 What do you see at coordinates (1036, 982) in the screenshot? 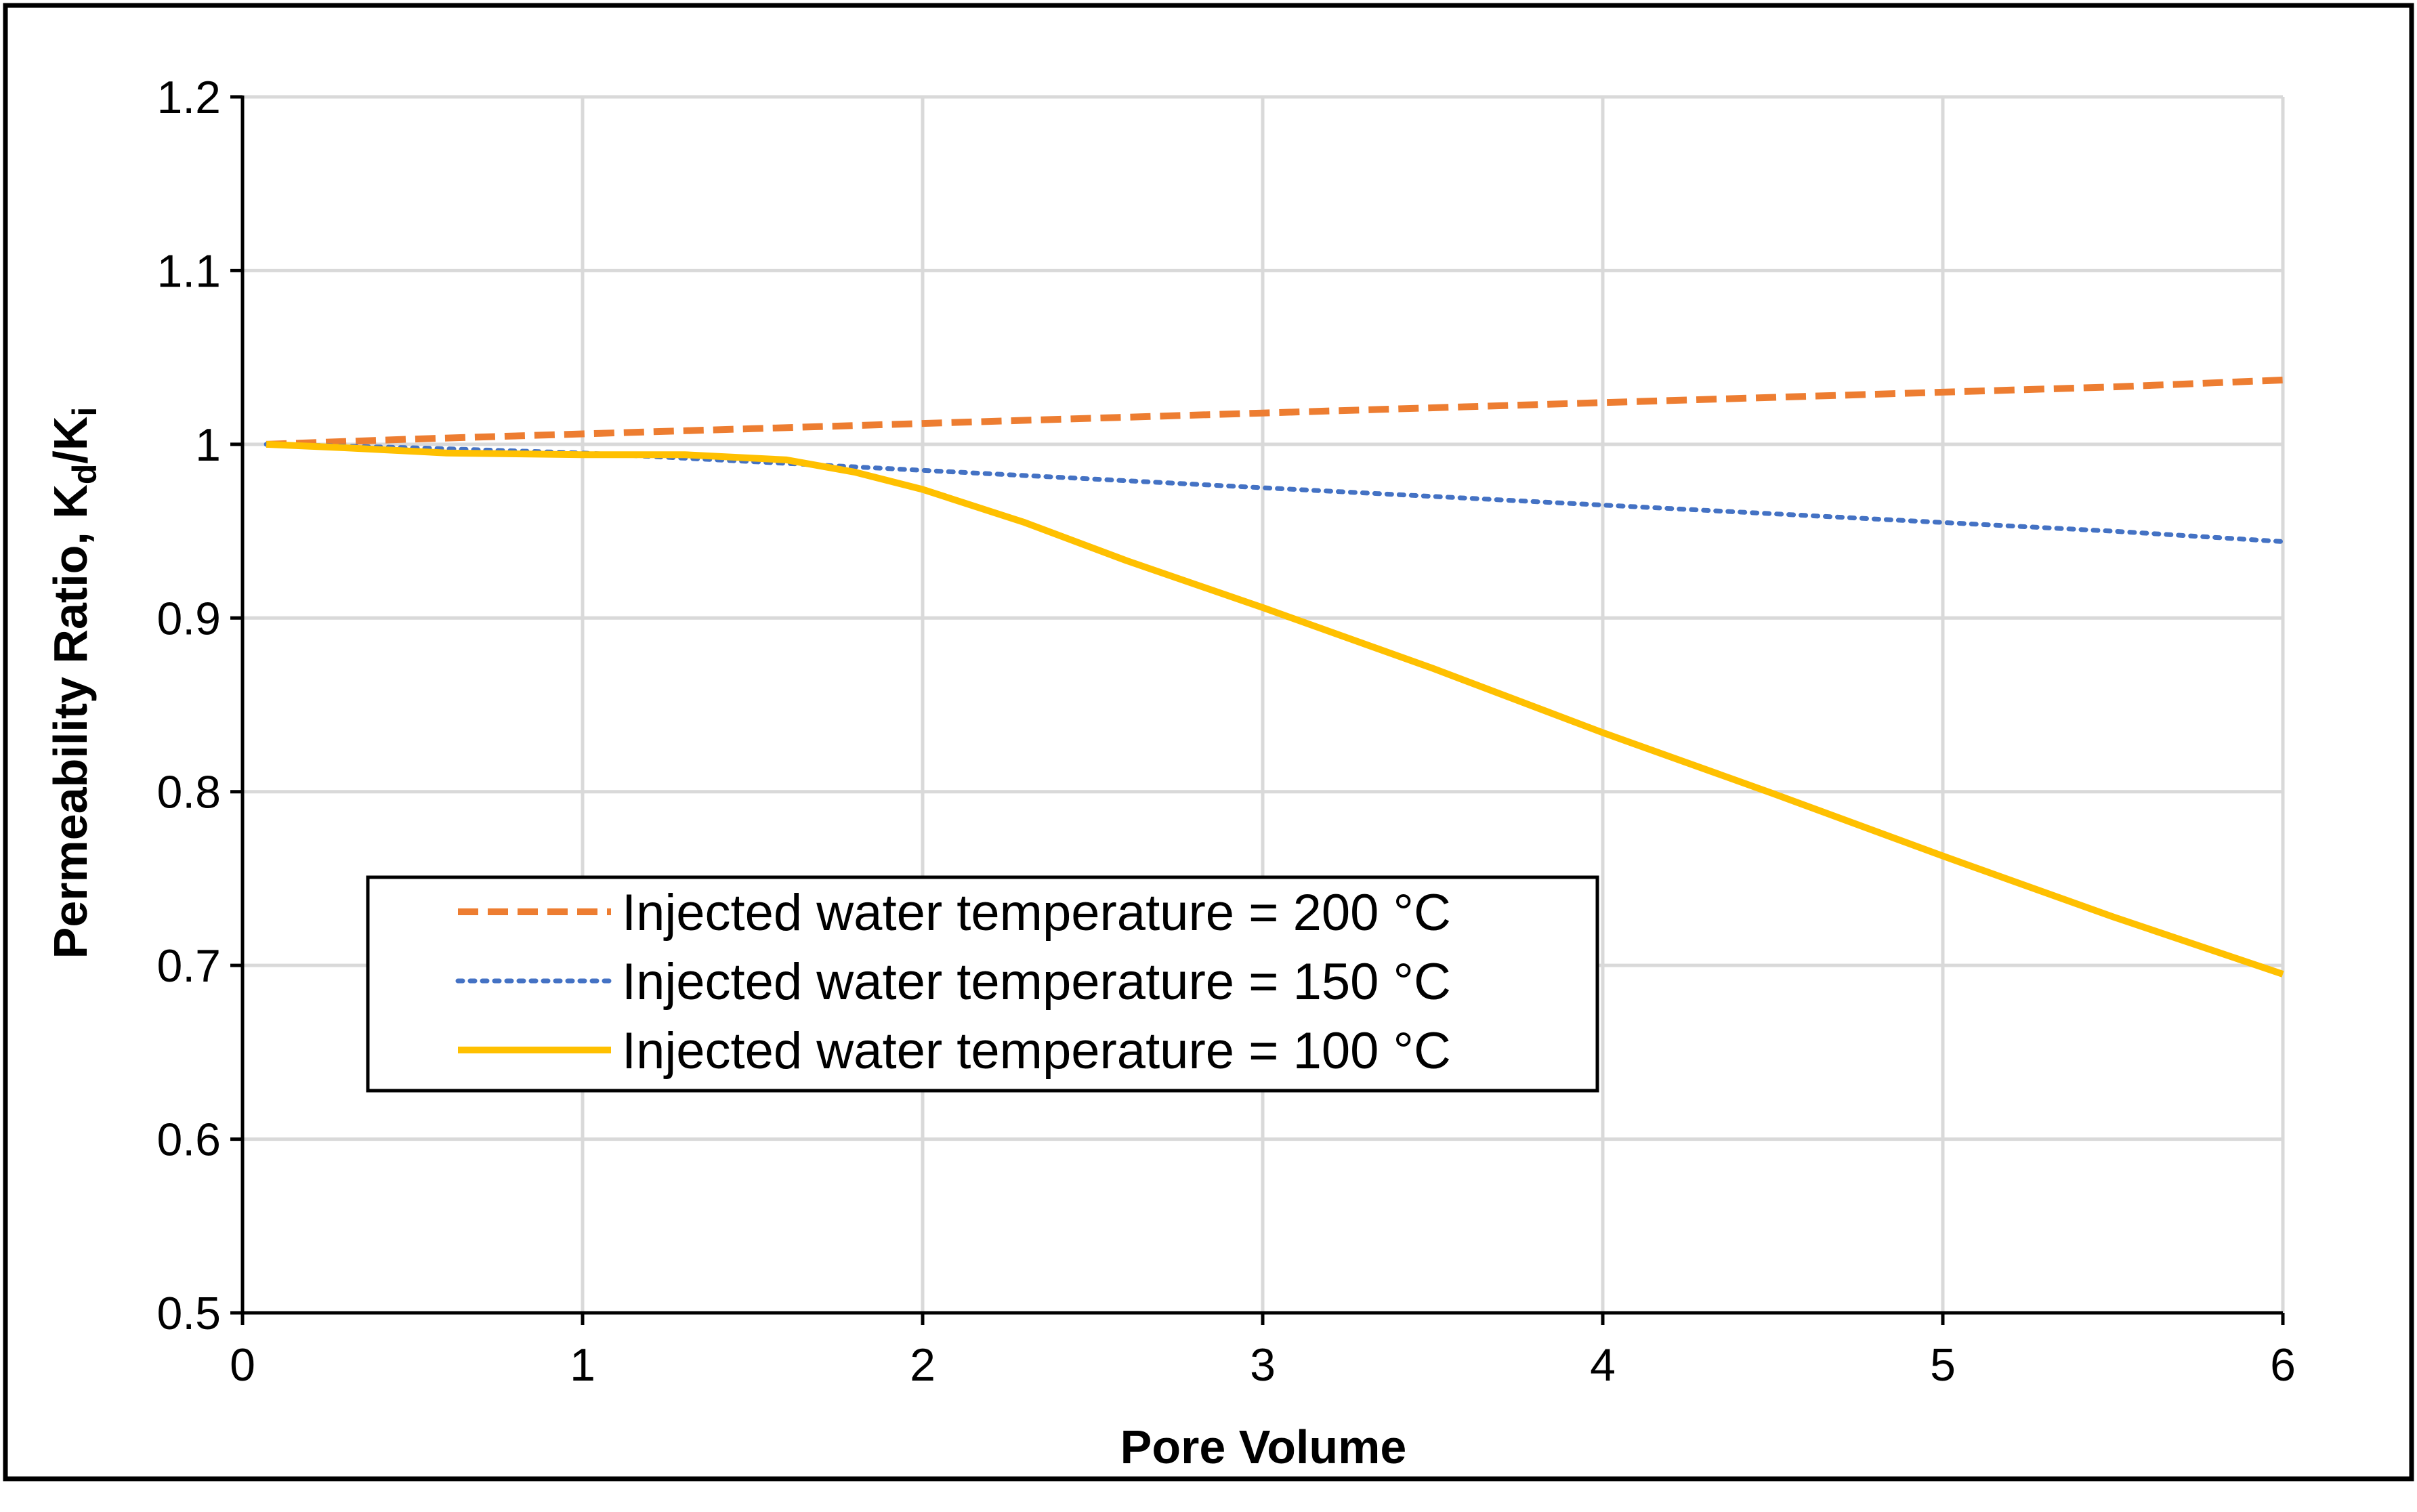
I see `legend-label-2: Injected water temperature = 150 °C` at bounding box center [1036, 982].